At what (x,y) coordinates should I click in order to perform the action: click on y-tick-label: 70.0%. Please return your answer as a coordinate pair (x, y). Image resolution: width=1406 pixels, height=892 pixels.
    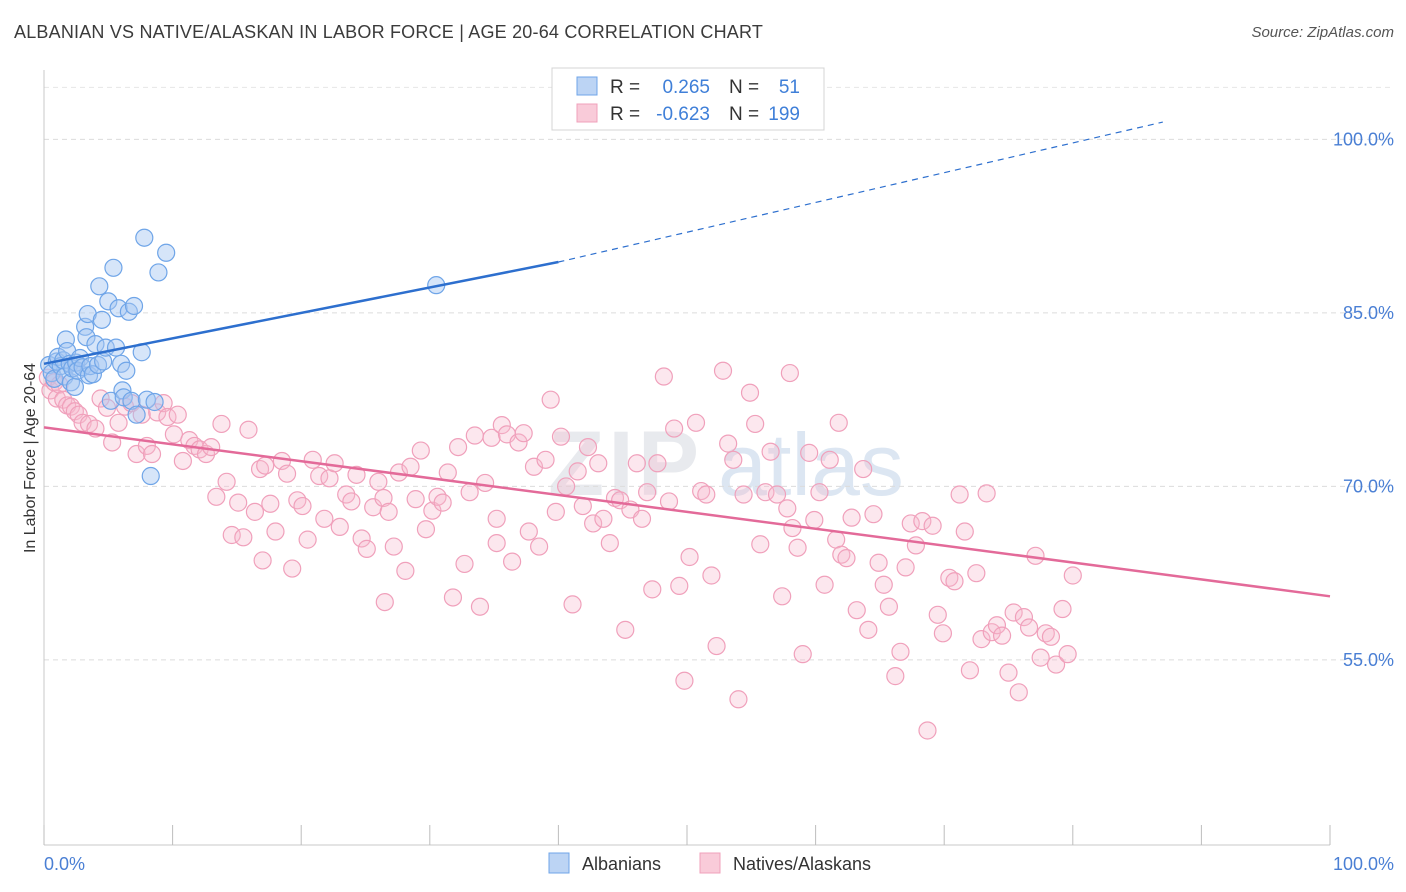
    Looking at the image, I should click on (1368, 486).